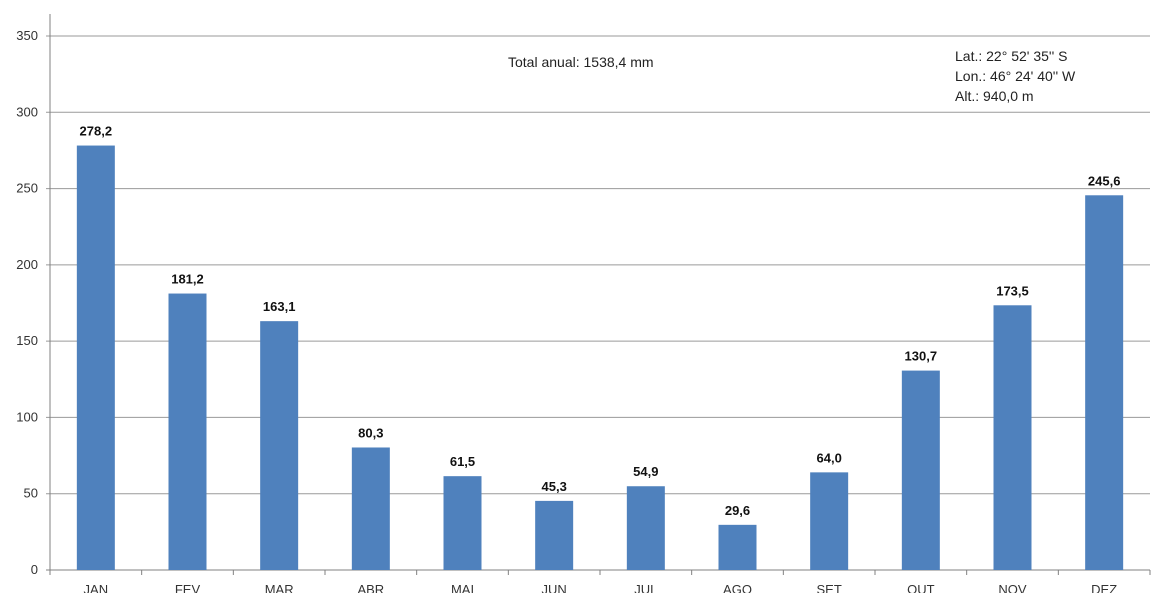  What do you see at coordinates (370, 432) in the screenshot?
I see `data-label: 80,3` at bounding box center [370, 432].